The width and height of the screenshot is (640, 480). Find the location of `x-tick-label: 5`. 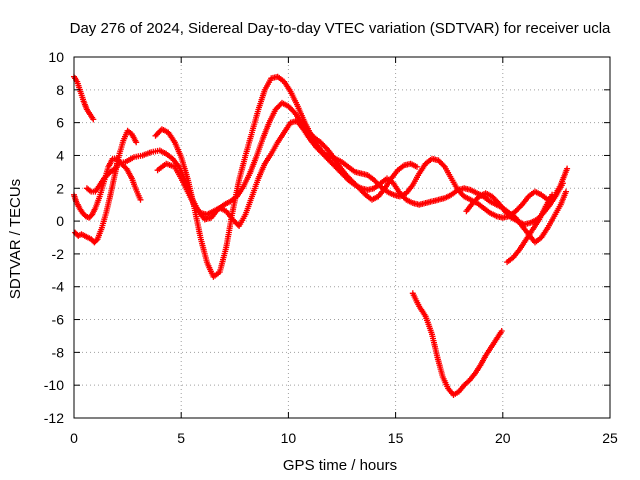

x-tick-label: 5 is located at coordinates (181, 438).